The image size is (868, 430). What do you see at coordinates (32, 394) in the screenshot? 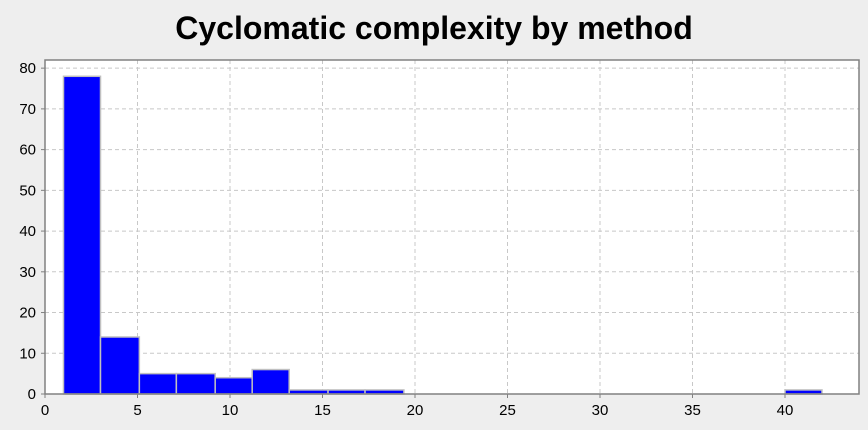
I see `y-tick-label: 0` at bounding box center [32, 394].